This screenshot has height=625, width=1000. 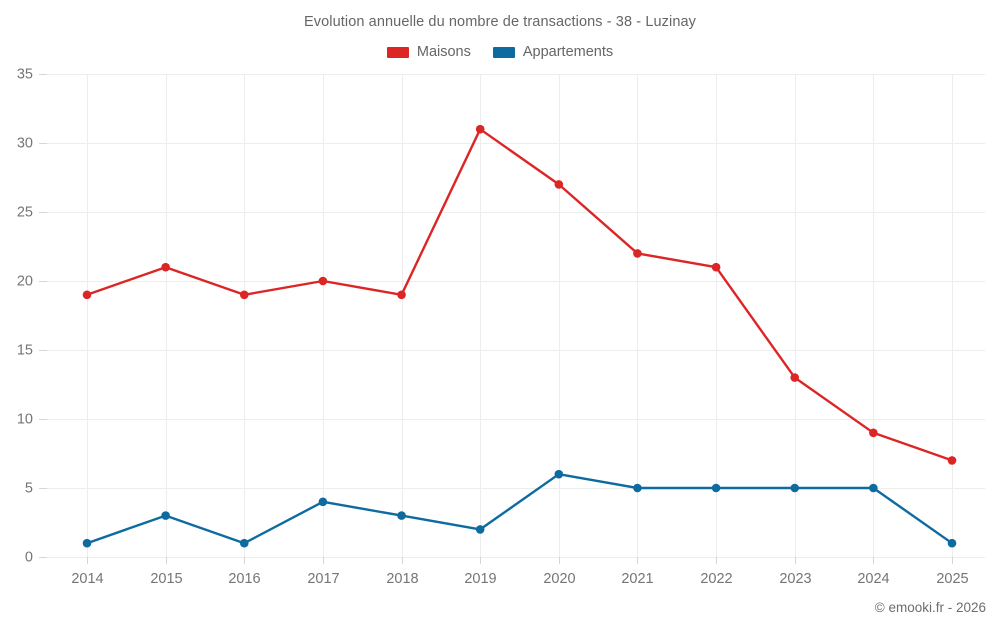 What do you see at coordinates (25, 419) in the screenshot?
I see `y-axis-tick-label: 10` at bounding box center [25, 419].